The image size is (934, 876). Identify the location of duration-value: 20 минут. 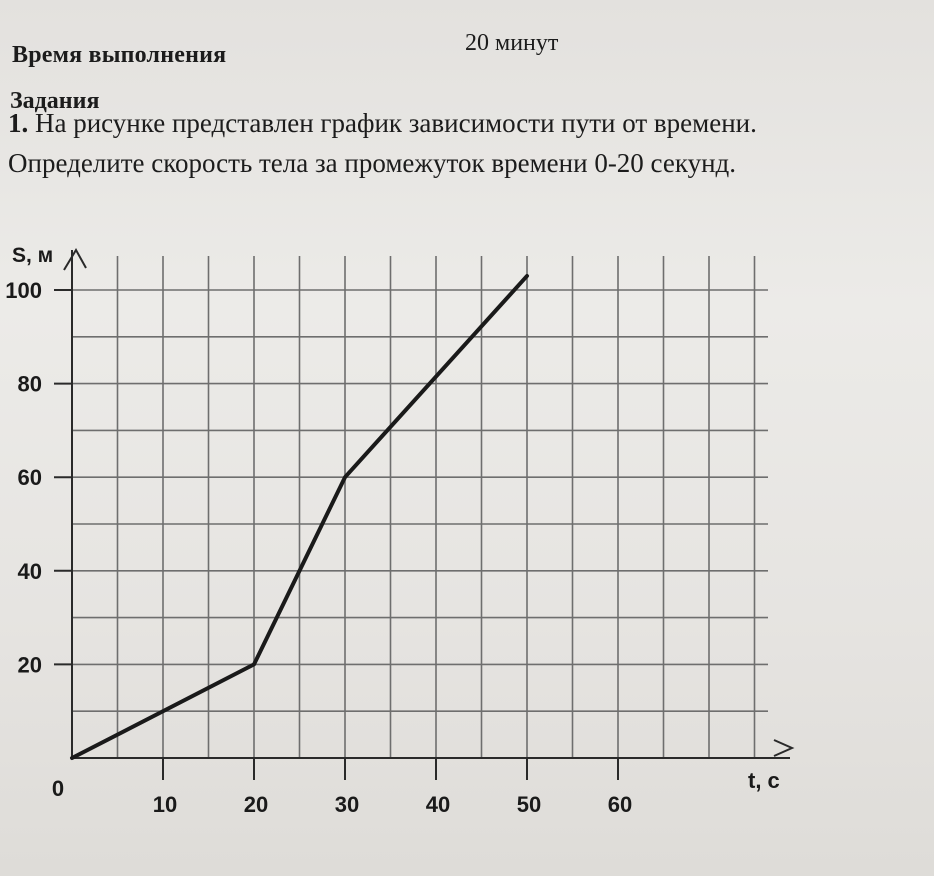
(512, 43).